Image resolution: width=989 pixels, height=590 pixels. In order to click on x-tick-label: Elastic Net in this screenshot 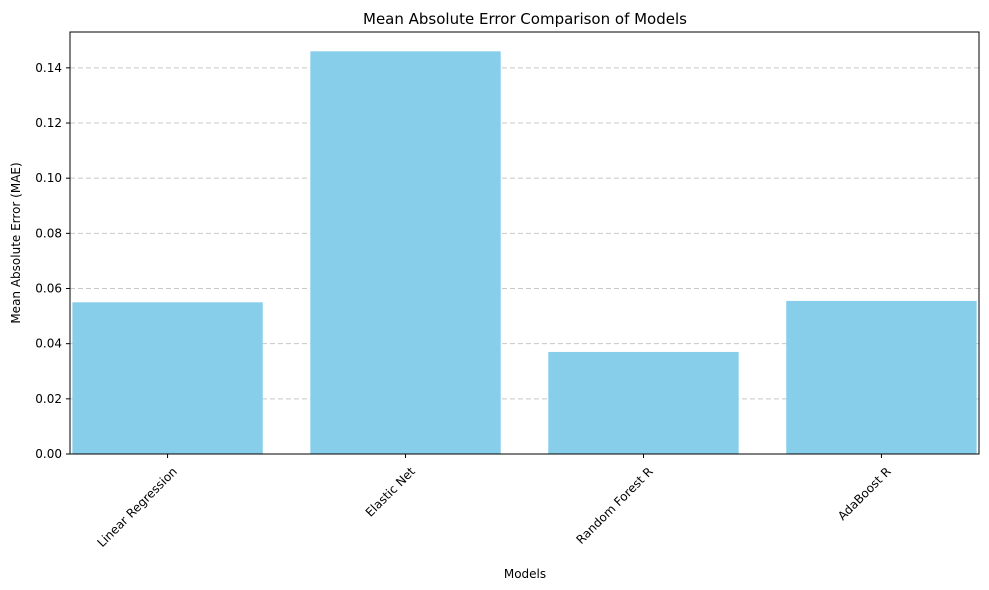, I will do `click(390, 491)`.